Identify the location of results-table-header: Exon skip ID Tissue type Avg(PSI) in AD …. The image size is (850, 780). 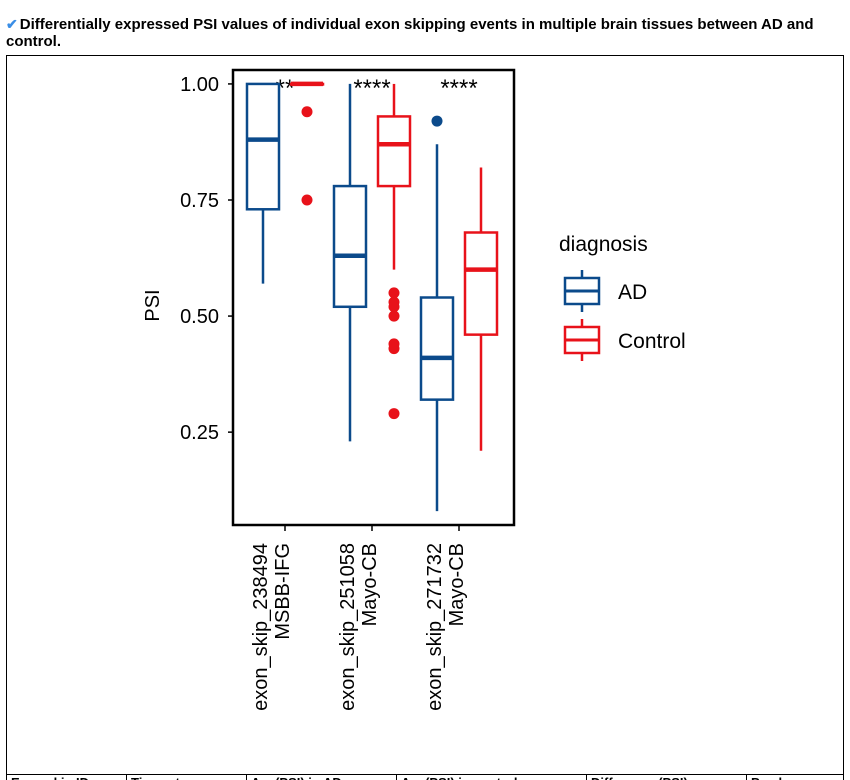
(425, 777).